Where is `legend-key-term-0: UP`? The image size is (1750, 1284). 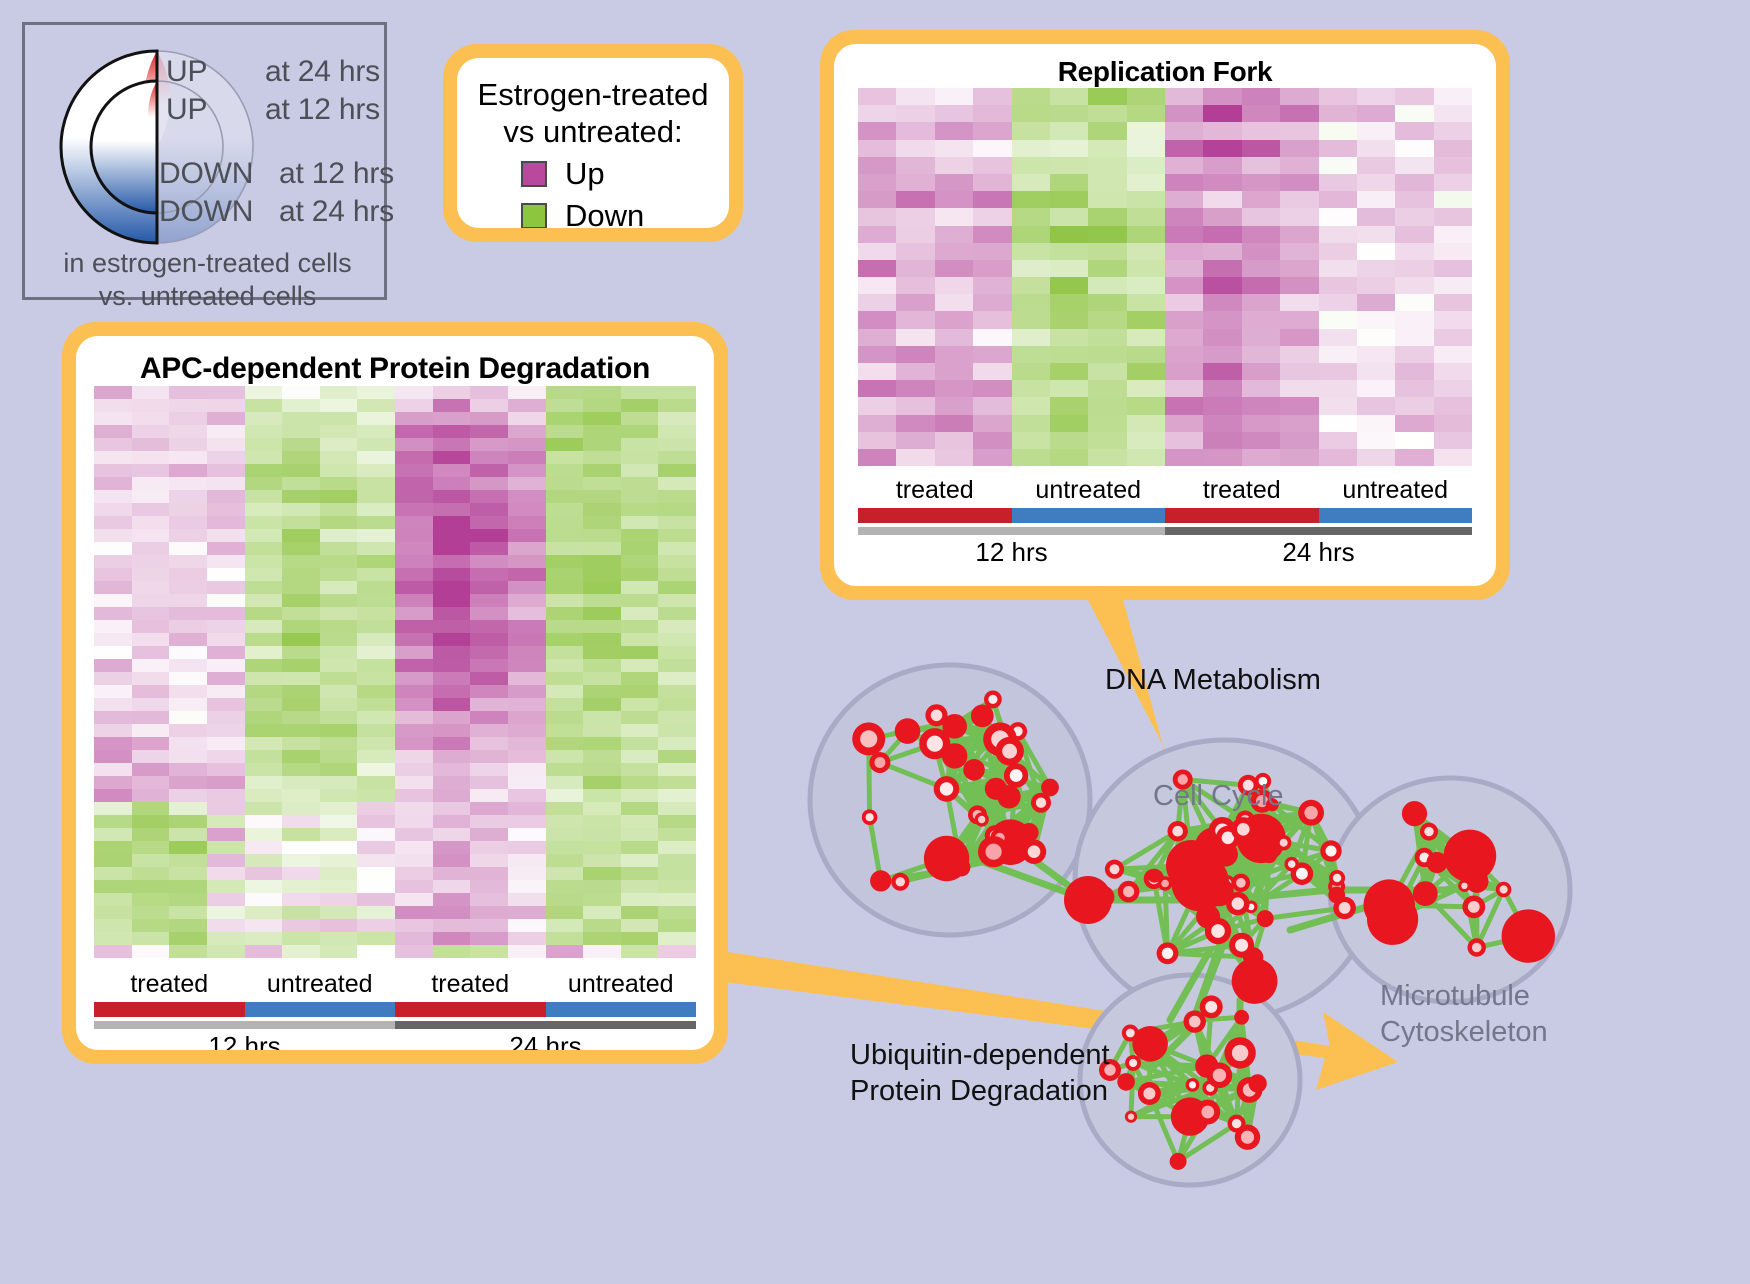 legend-key-term-0: UP is located at coordinates (186, 72).